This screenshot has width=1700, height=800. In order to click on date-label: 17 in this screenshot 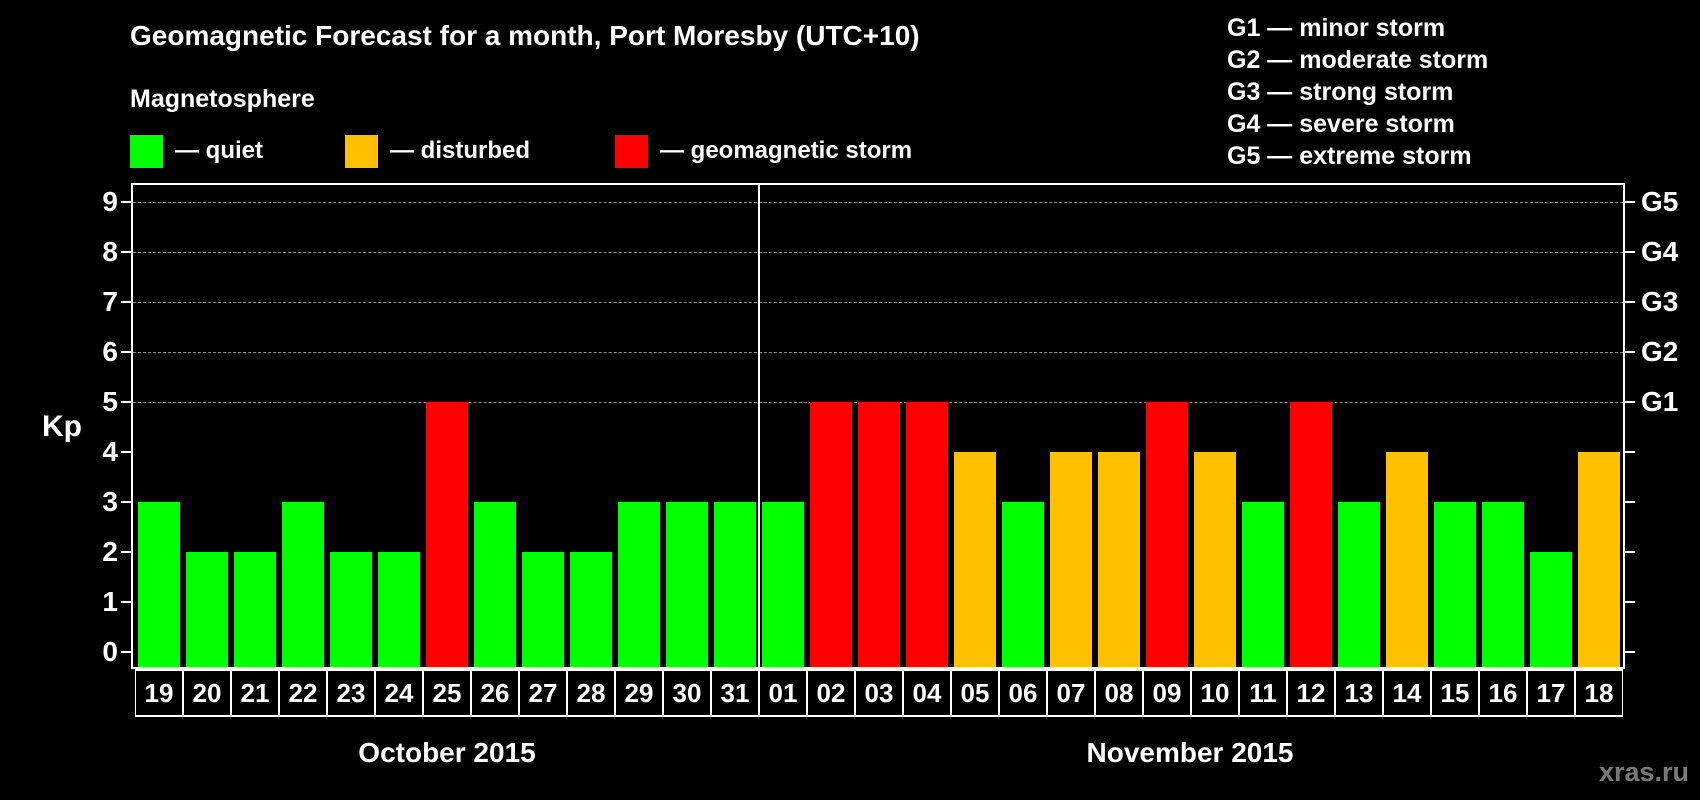, I will do `click(1551, 693)`.